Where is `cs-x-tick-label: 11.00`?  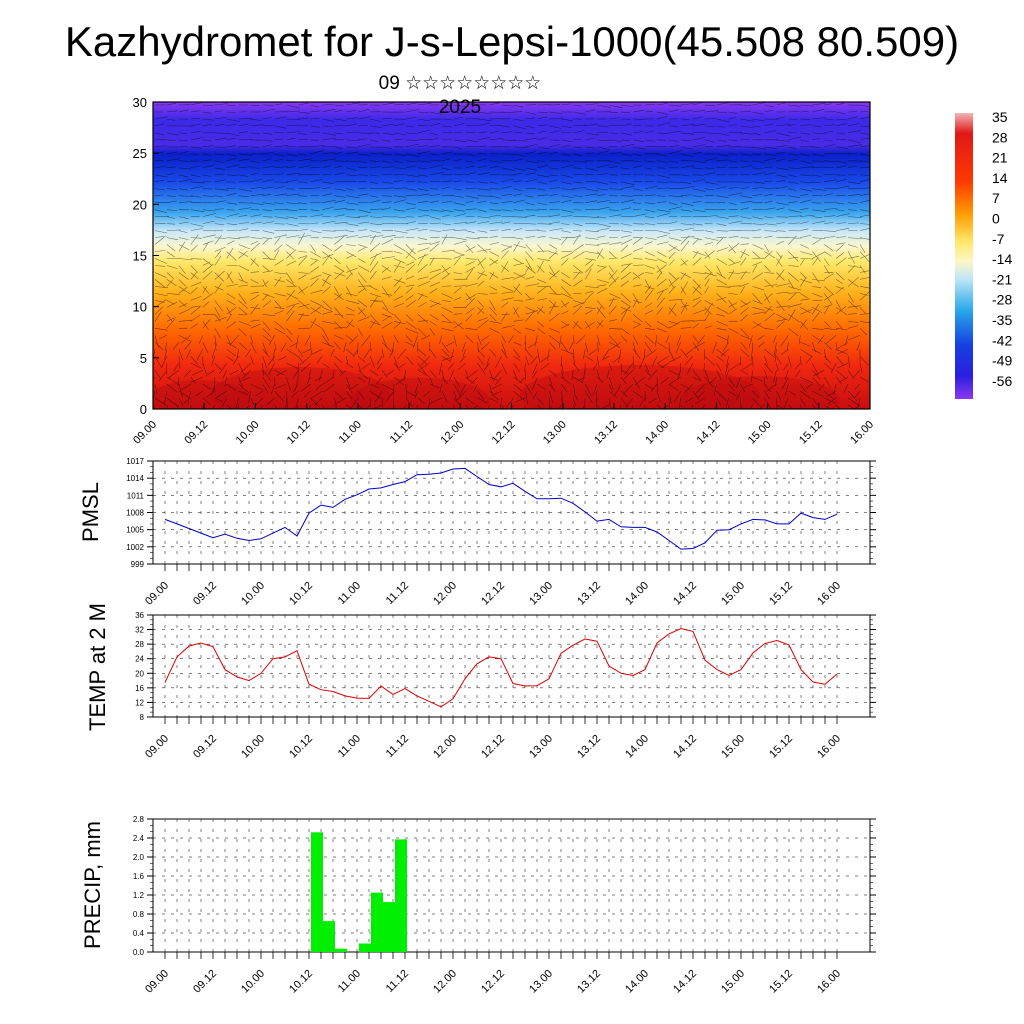
cs-x-tick-label: 11.00 is located at coordinates (350, 432).